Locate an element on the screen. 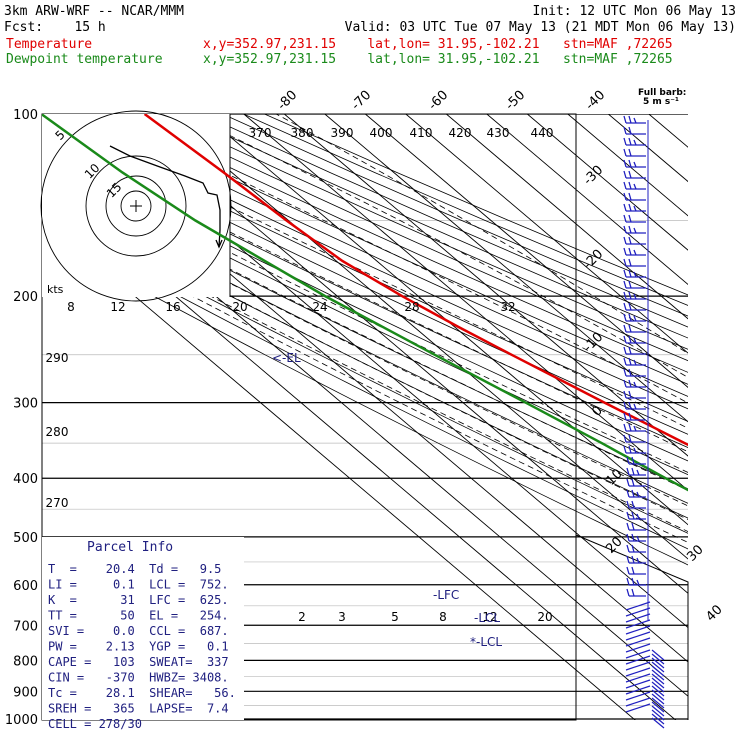 This screenshot has width=740, height=740. hodograph-trace is located at coordinates (165, 196).